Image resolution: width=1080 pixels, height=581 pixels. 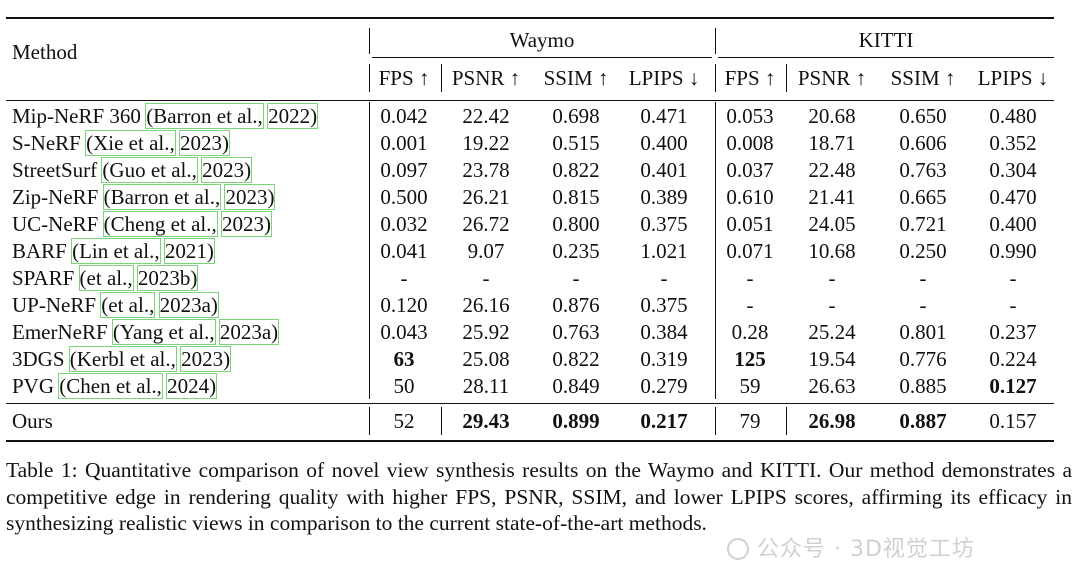 I want to click on table-cell: 125, so click(x=750, y=359).